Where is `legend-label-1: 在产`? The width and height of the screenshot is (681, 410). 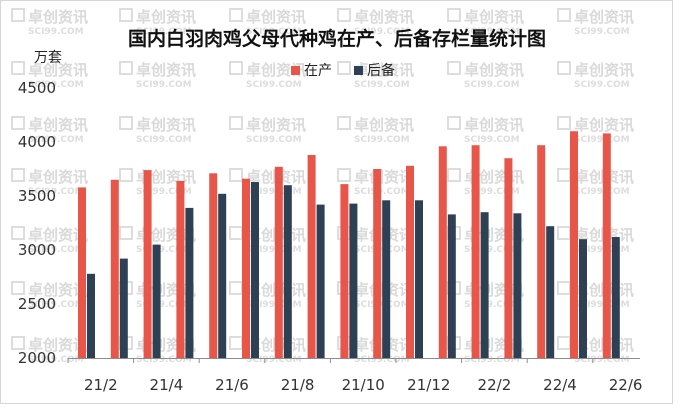
legend-label-1: 在产 is located at coordinates (318, 71).